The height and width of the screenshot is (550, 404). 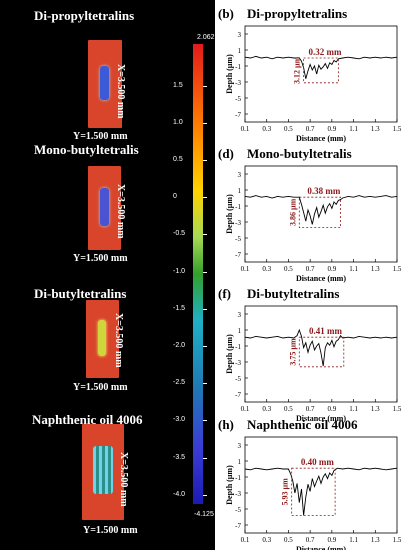 I want to click on panel-label-g: (g), so click(x=9, y=419).